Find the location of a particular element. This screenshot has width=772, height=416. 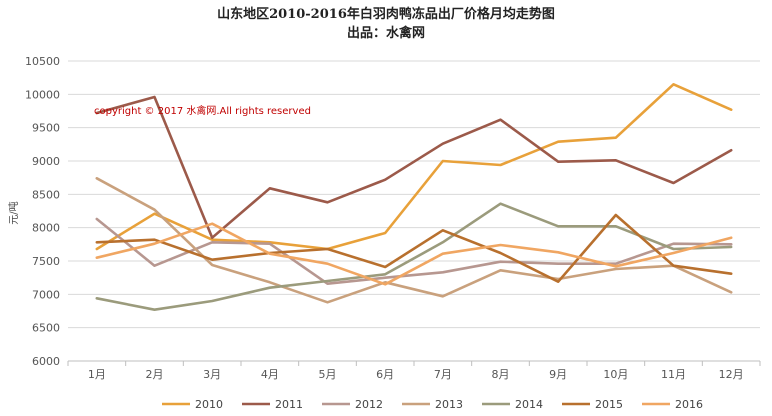

x-tick-label: 5月 is located at coordinates (328, 374).